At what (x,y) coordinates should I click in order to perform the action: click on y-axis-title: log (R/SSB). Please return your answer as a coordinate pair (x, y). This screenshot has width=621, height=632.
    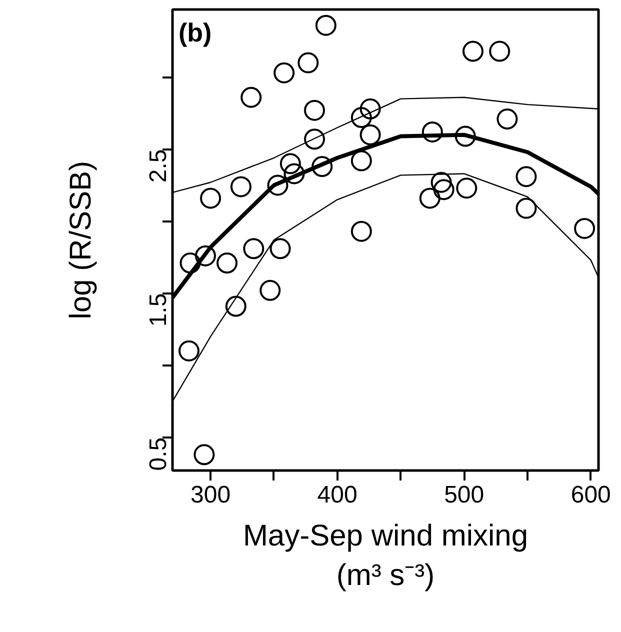
    Looking at the image, I should click on (81, 240).